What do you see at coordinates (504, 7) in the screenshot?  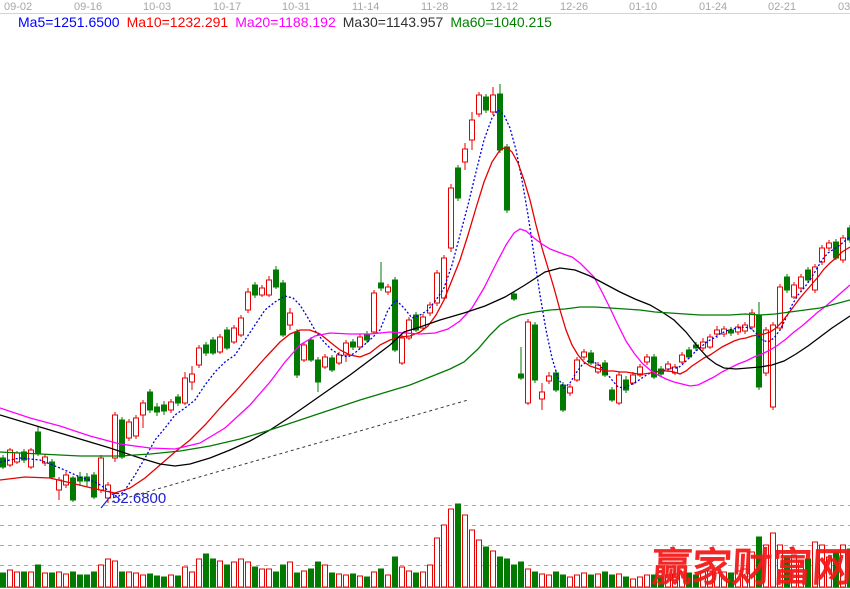 I see `date-label: 12-12` at bounding box center [504, 7].